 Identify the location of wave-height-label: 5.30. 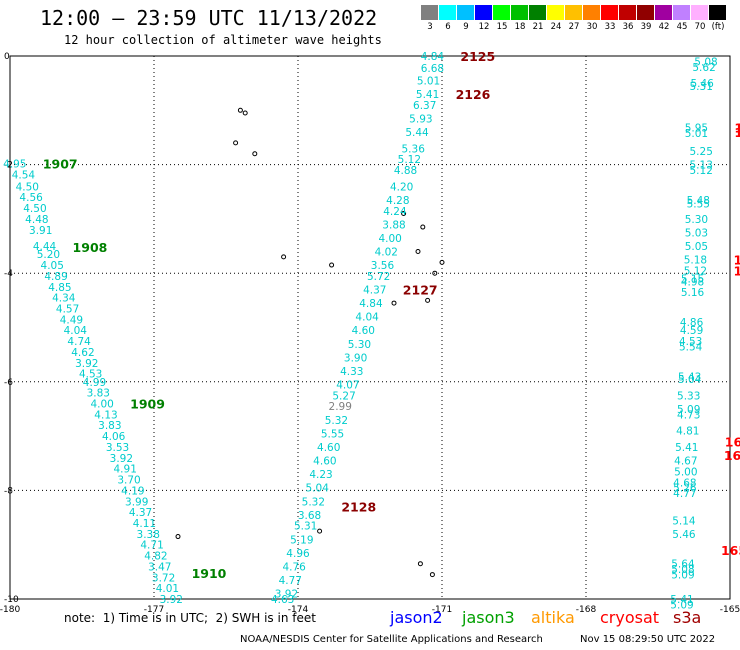
(359, 345).